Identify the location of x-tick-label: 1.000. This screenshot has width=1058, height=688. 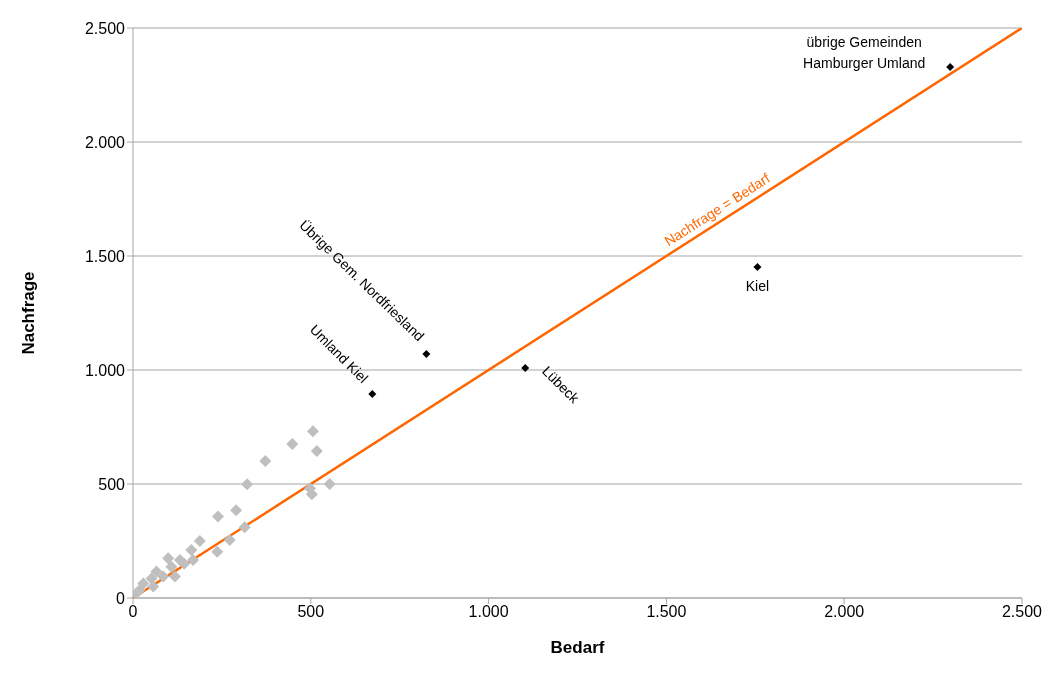
(488, 612).